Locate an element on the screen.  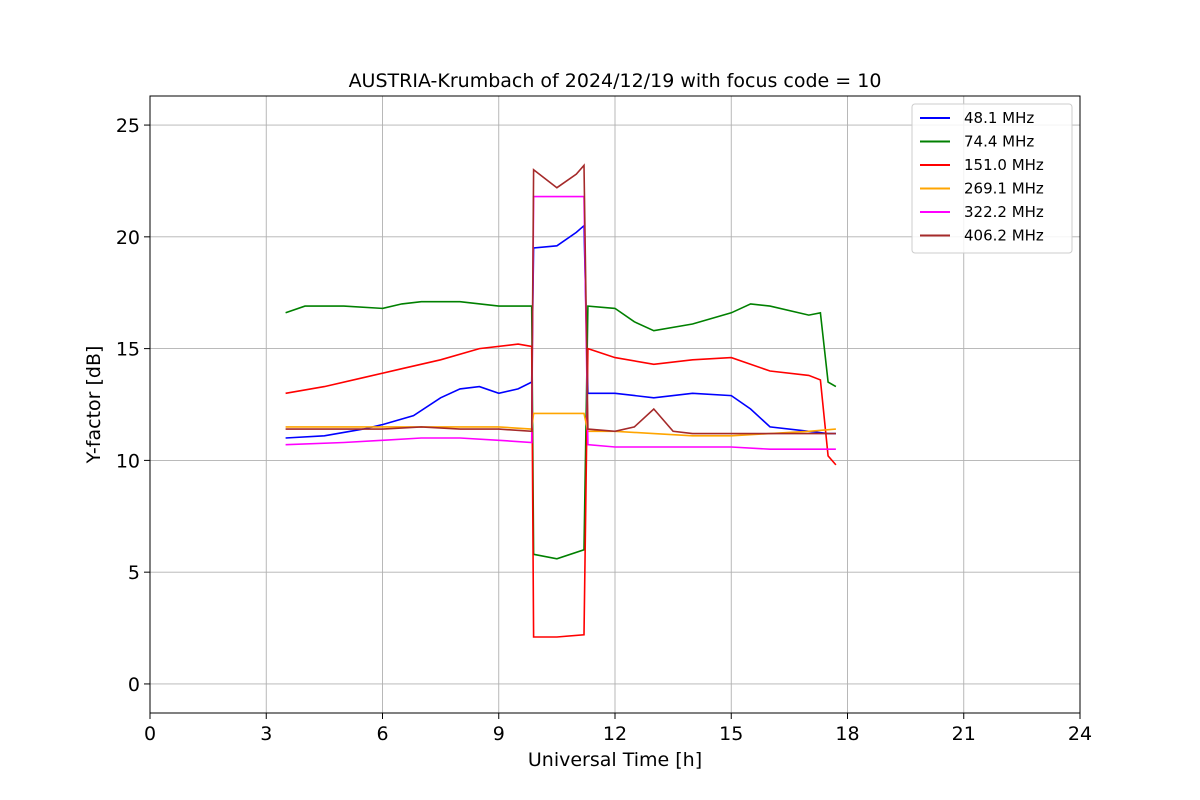
legend-label: 48.1 MHz is located at coordinates (999, 118).